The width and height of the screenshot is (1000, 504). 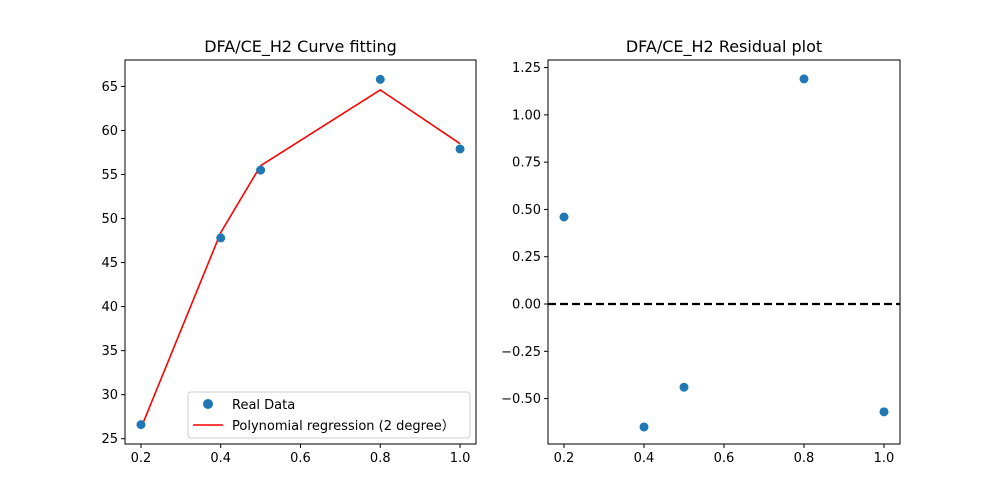 What do you see at coordinates (521, 399) in the screenshot?
I see `y-tick-label: −0.50` at bounding box center [521, 399].